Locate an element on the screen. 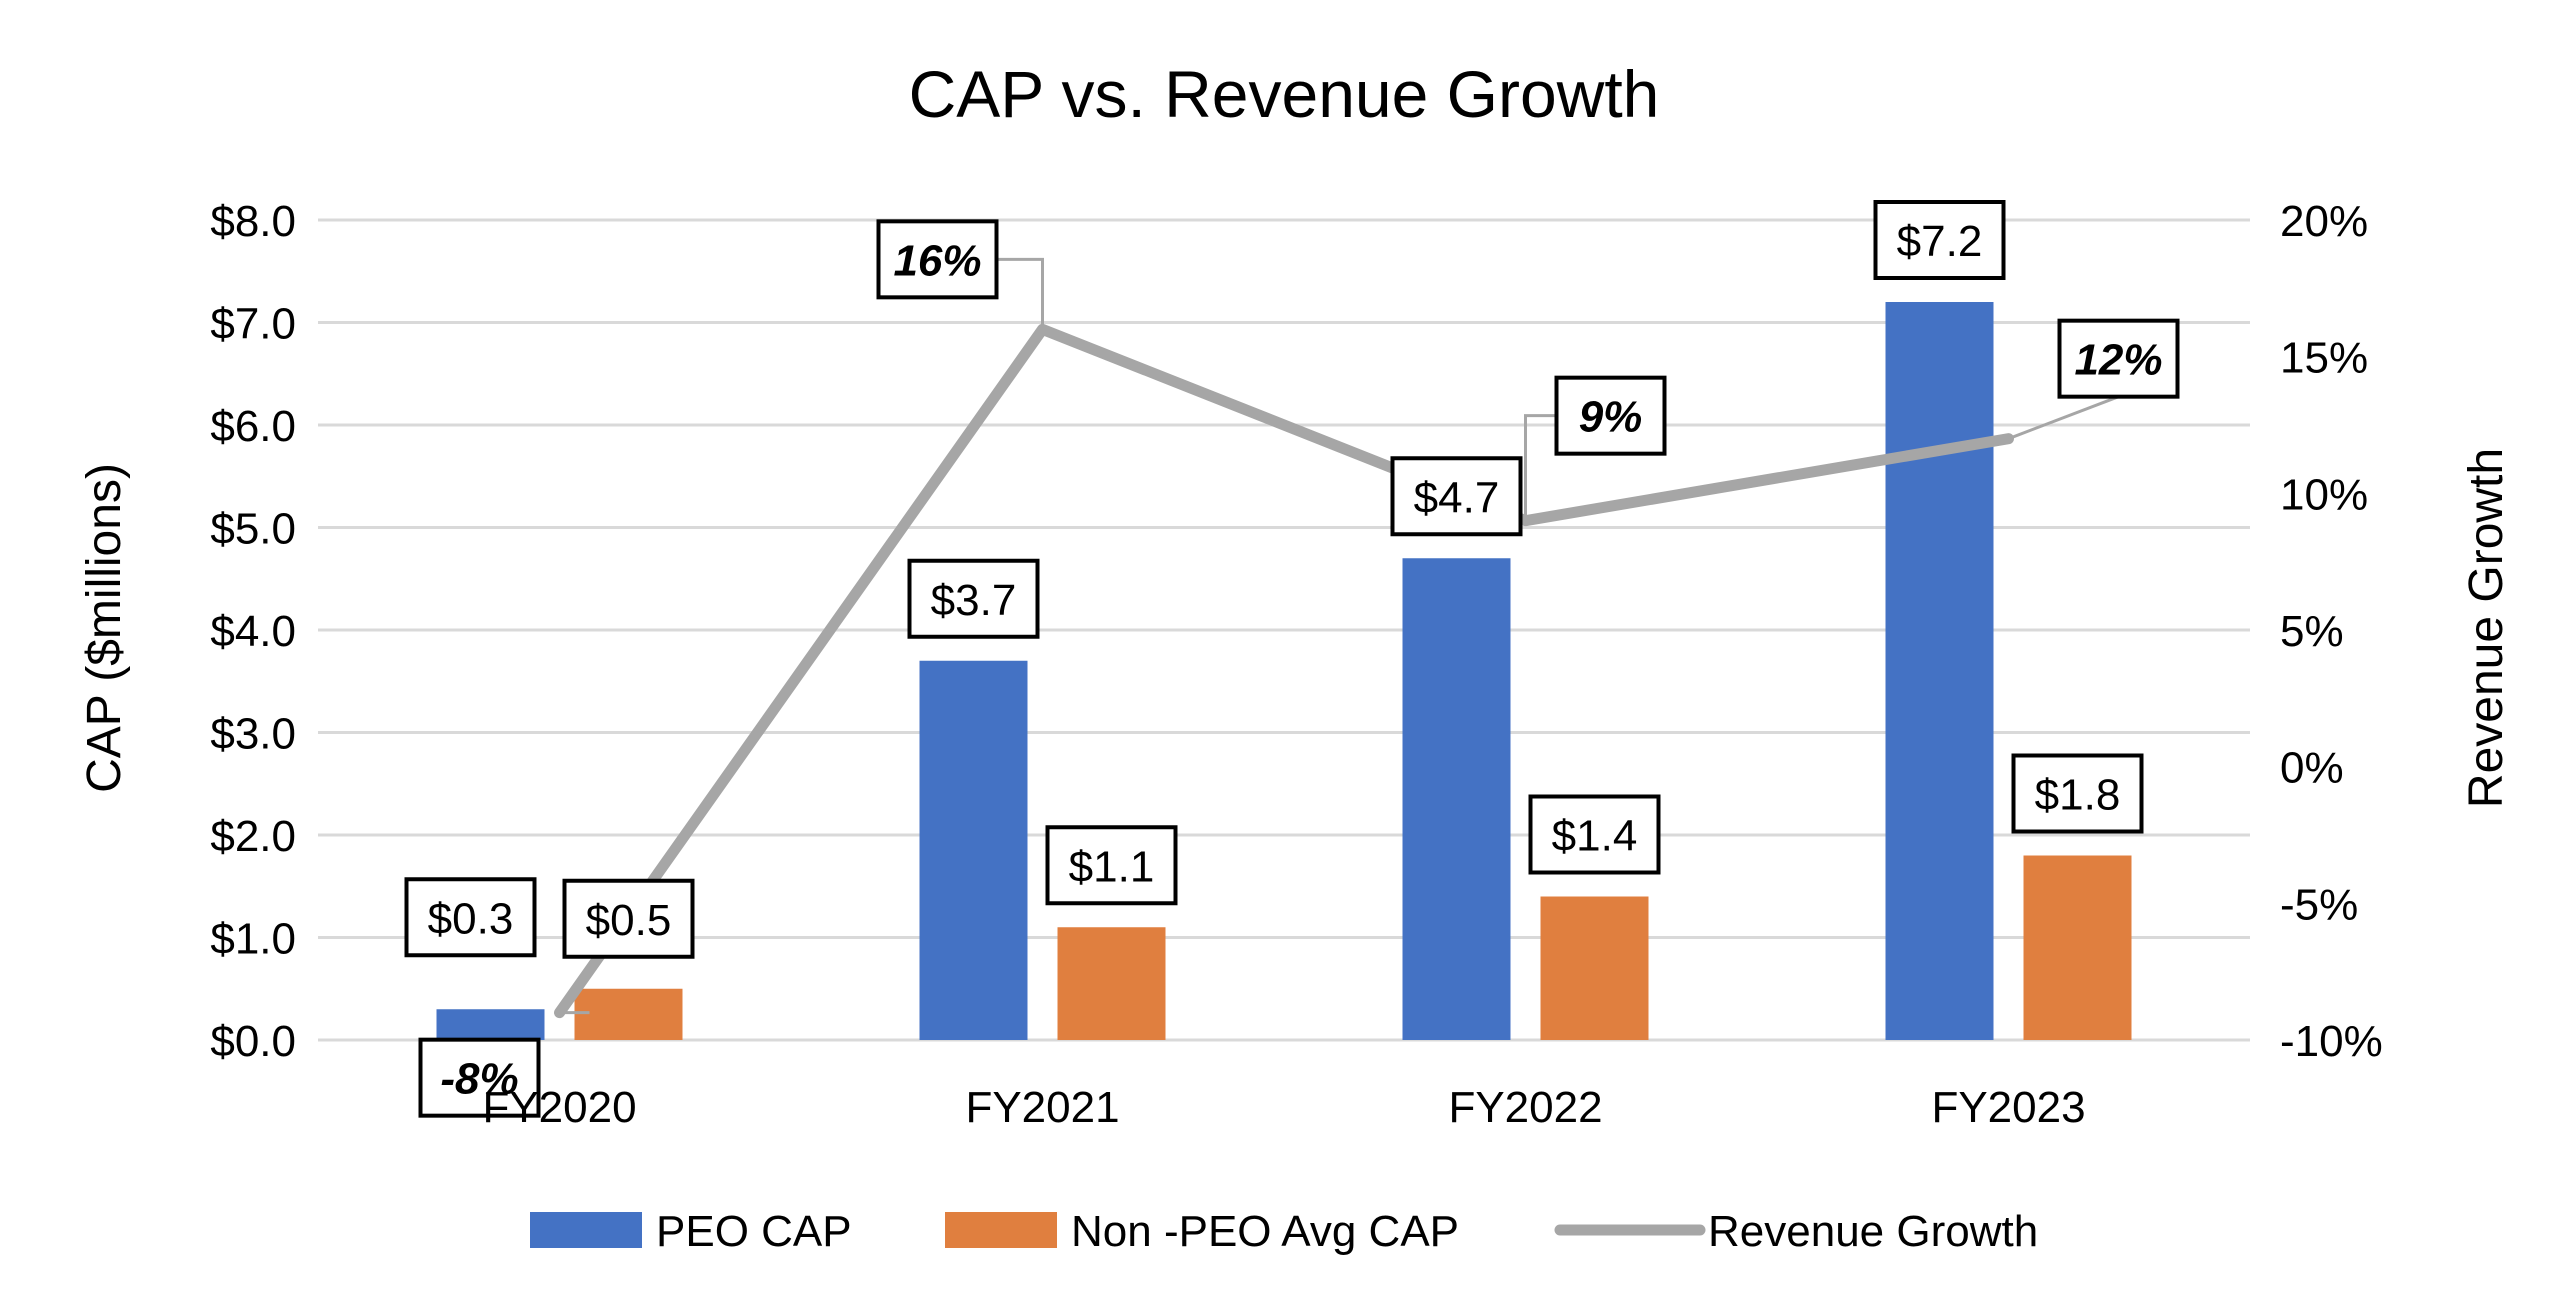 The height and width of the screenshot is (1300, 2568). peo-cap-data-label: $4.7 is located at coordinates (1456, 496).